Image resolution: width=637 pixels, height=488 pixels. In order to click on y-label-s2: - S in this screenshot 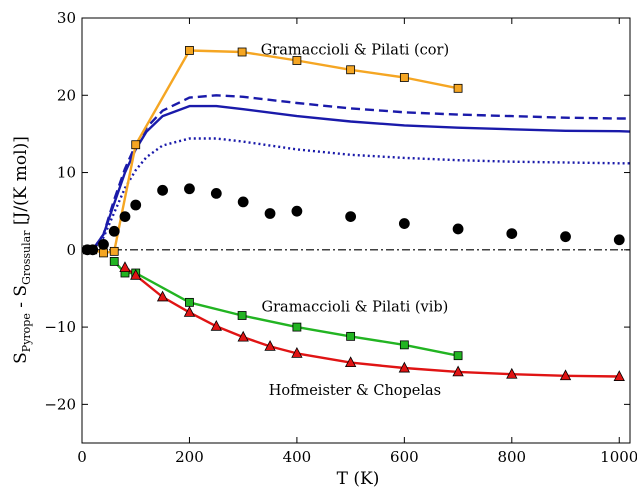, I will do `click(21, 299)`.